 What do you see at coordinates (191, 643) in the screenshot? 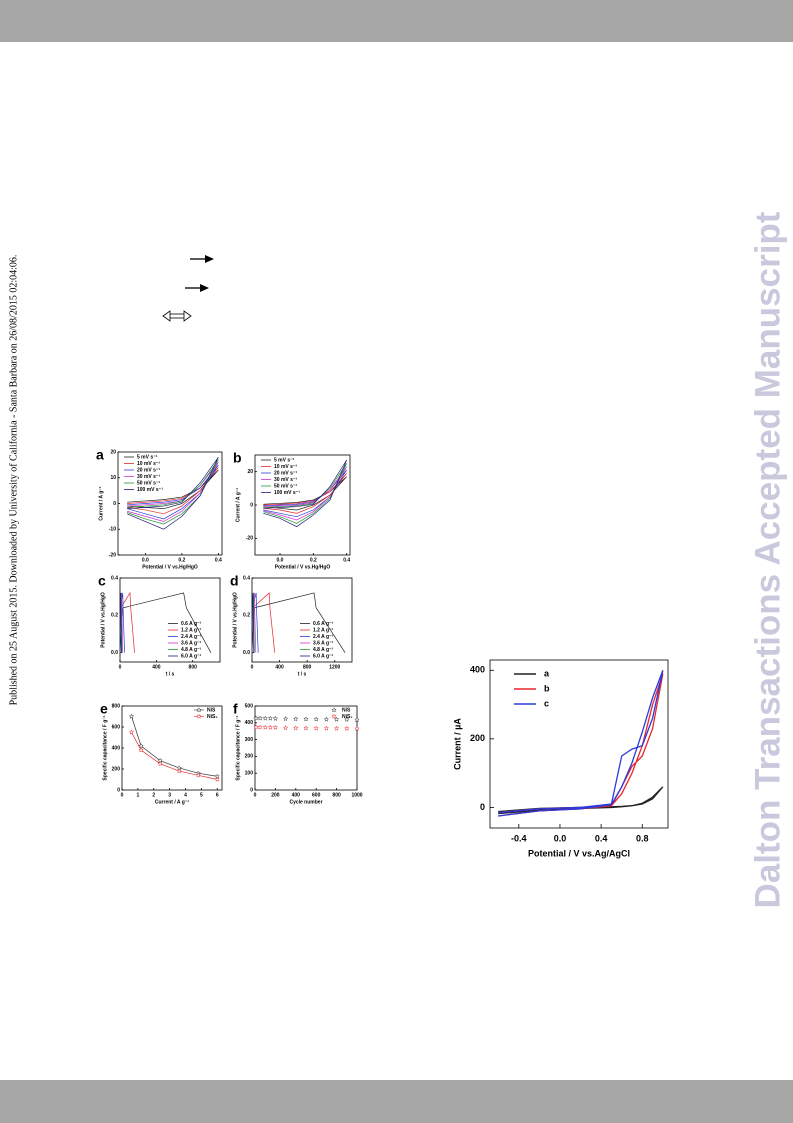
I see `legend-label: 3.6 A g⁻¹` at bounding box center [191, 643].